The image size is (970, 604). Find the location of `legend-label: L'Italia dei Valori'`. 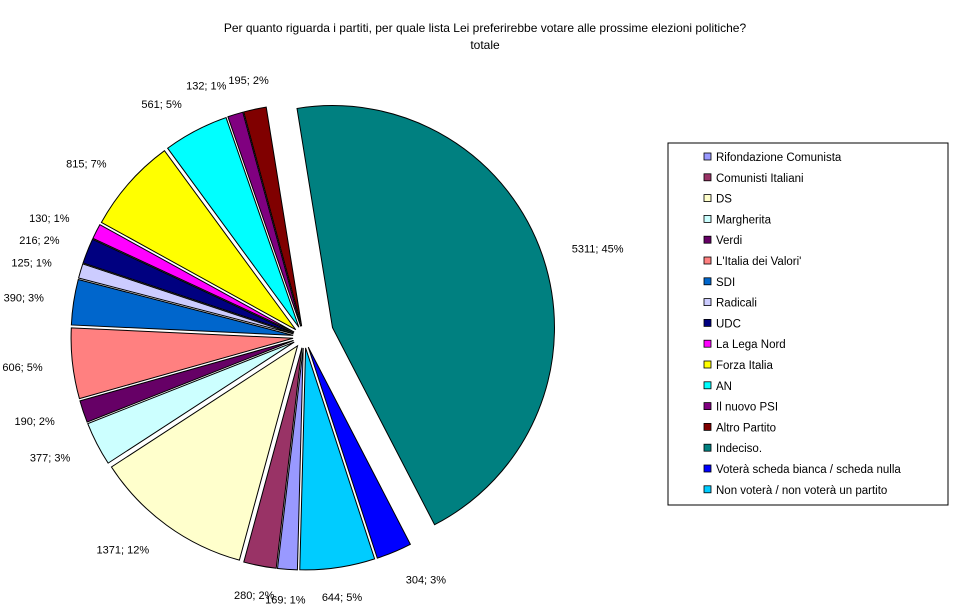

legend-label: L'Italia dei Valori' is located at coordinates (758, 262).